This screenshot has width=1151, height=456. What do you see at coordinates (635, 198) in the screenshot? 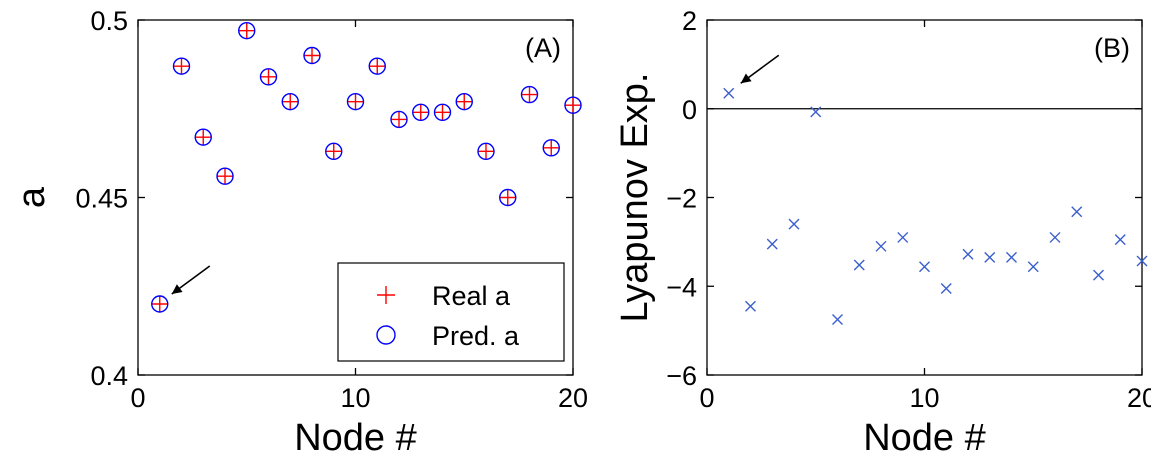
I see `y-axis-label: Lyapunov Exp.` at bounding box center [635, 198].